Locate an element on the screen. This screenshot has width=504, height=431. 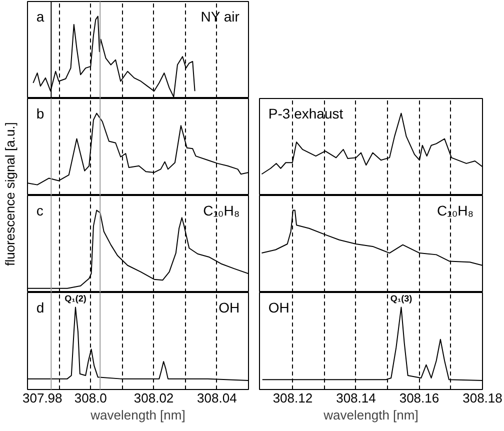
annotation: c is located at coordinates (40, 210).